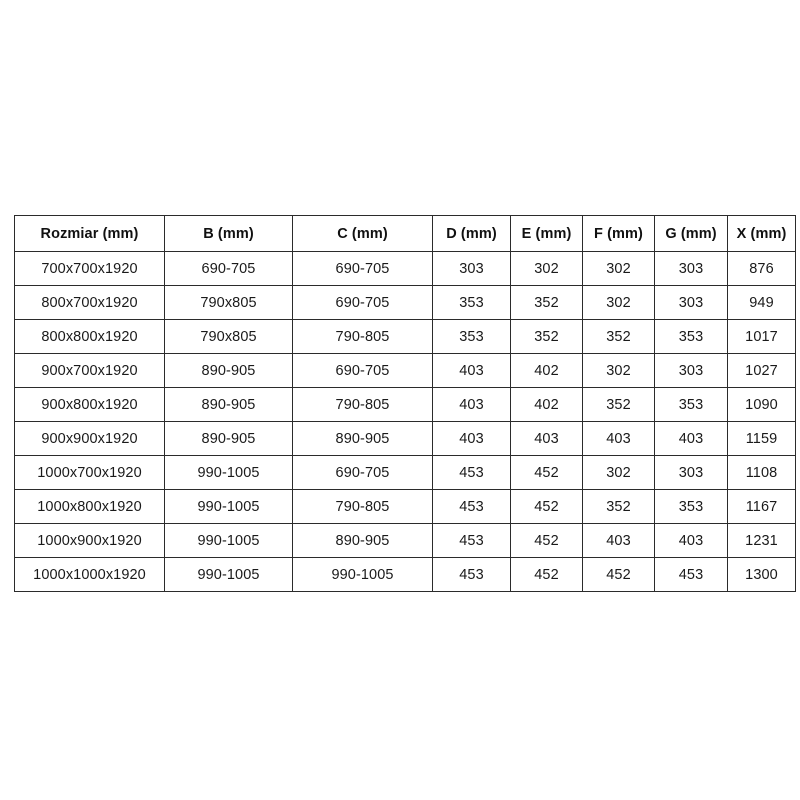 This screenshot has width=800, height=800. What do you see at coordinates (89, 574) in the screenshot?
I see `cell-size: 1000x1000x1920` at bounding box center [89, 574].